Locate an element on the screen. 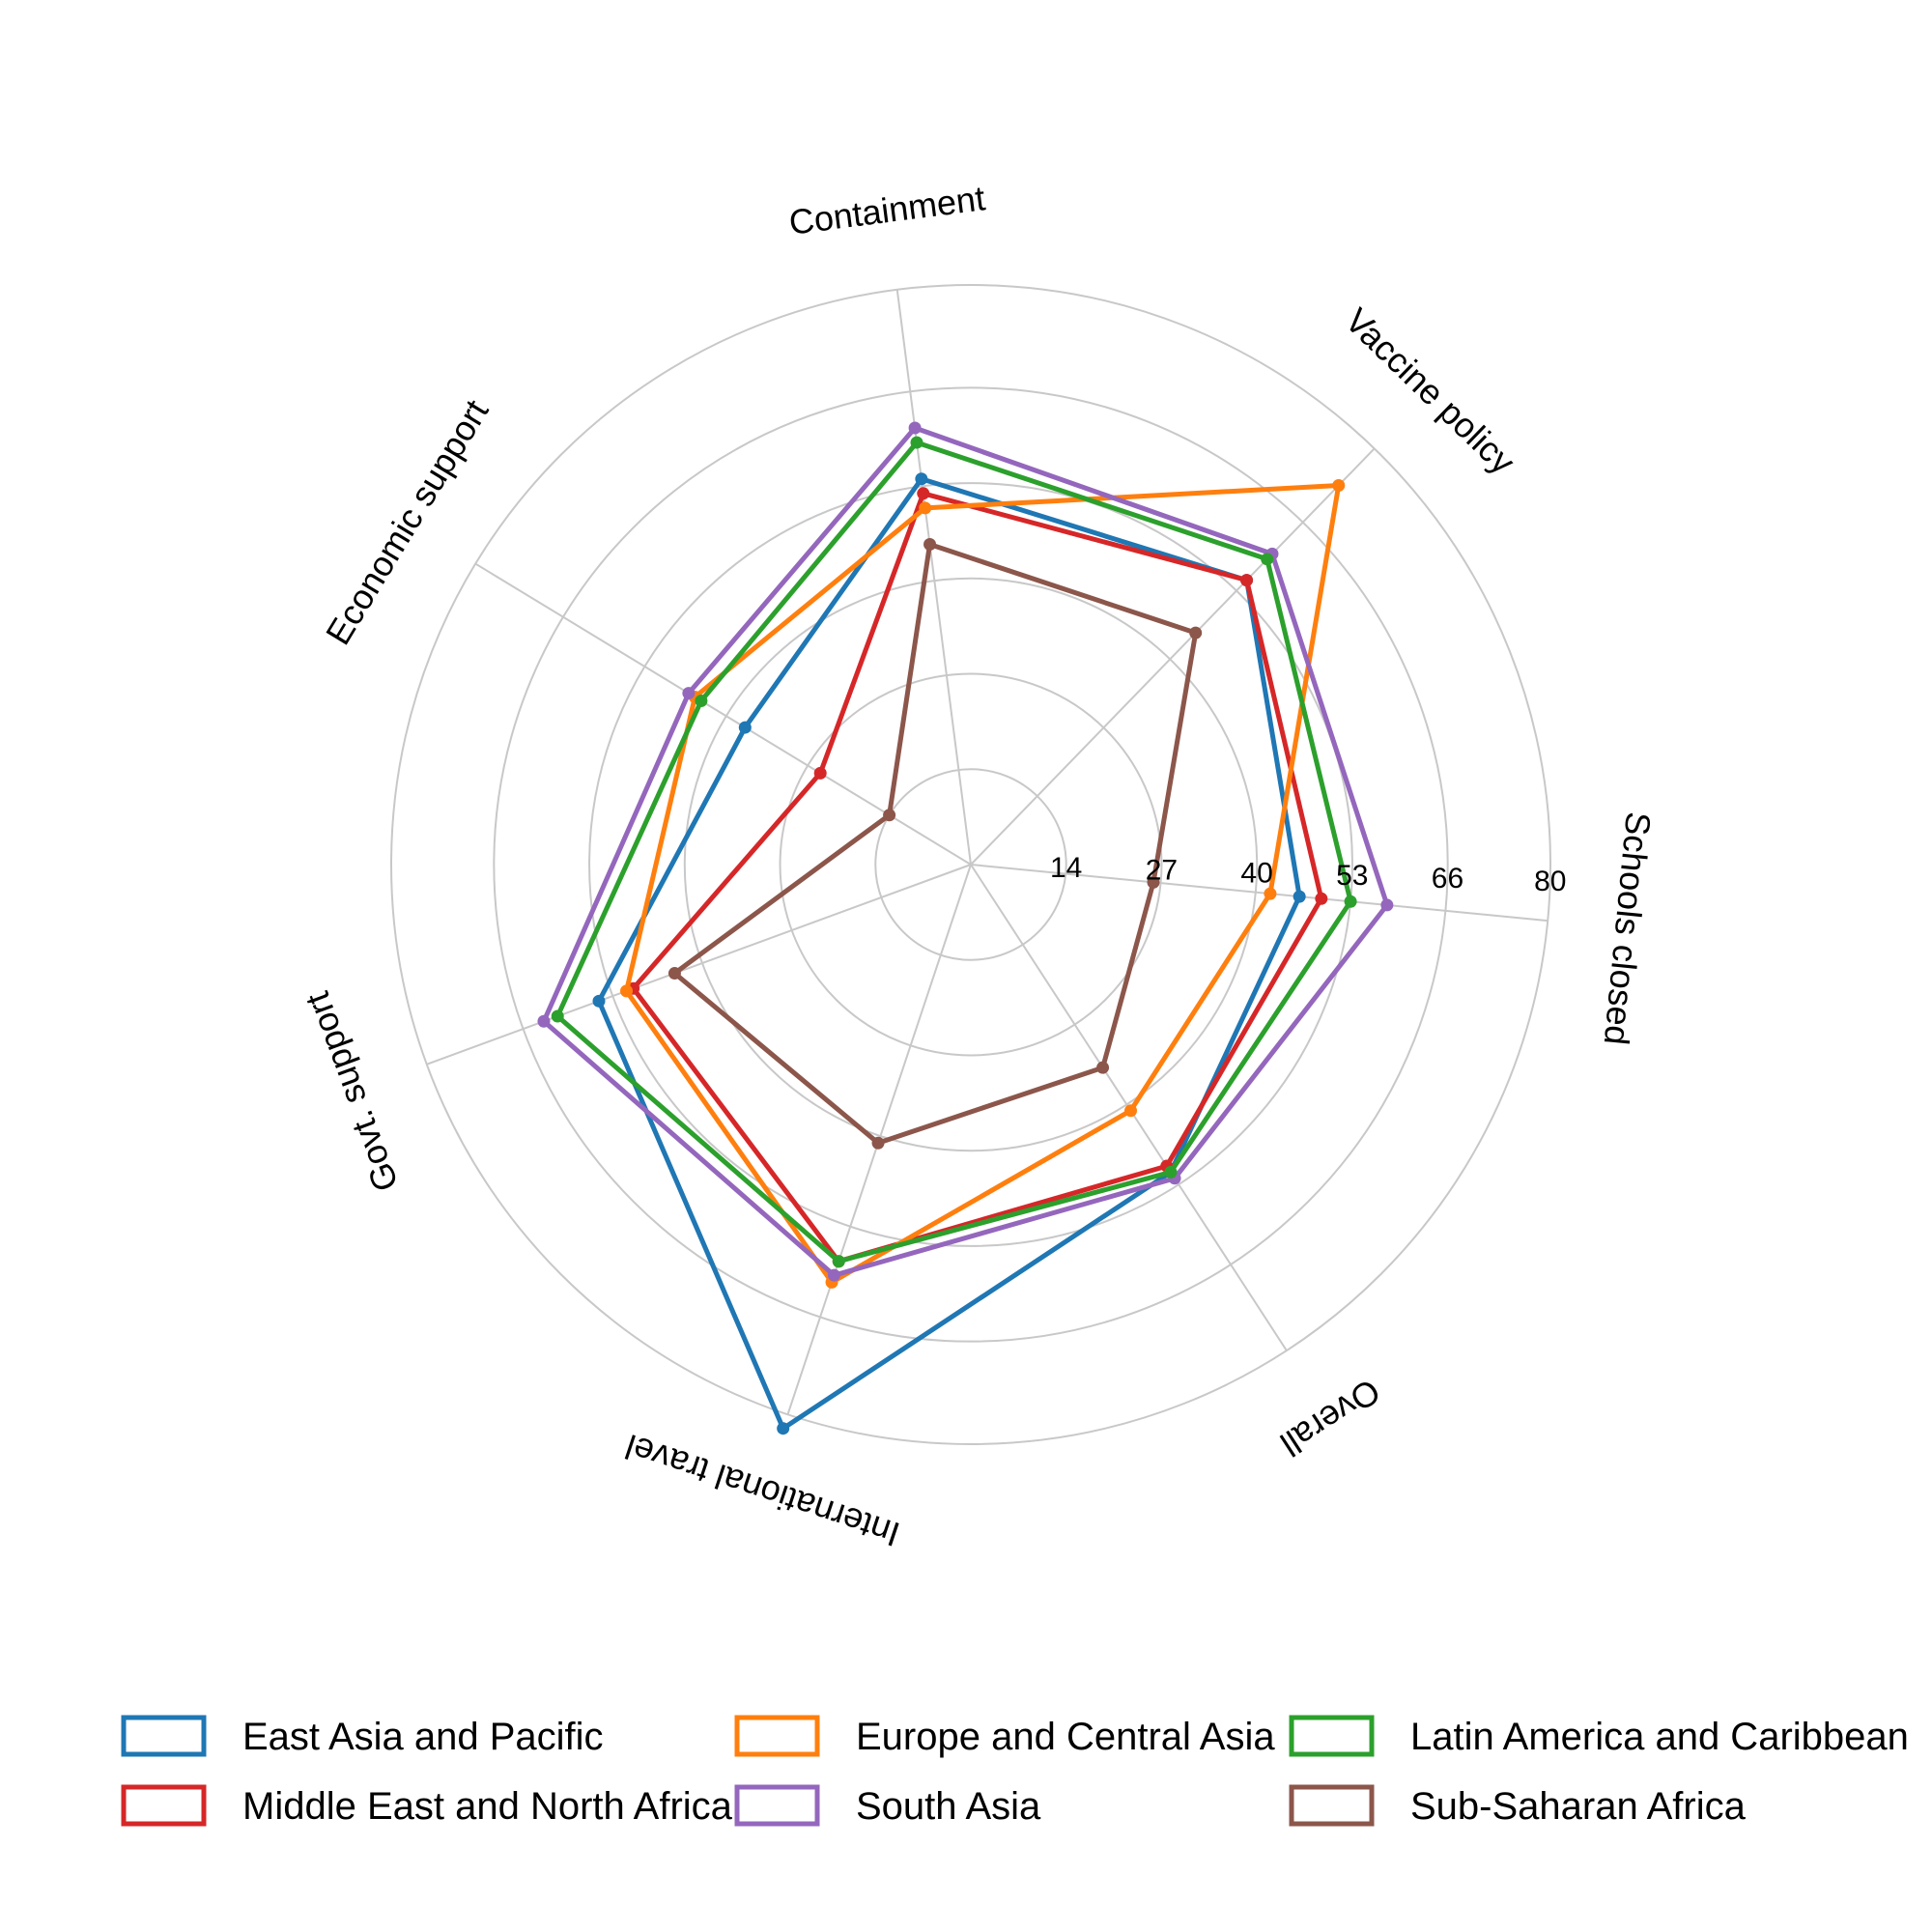  axis-label-vaccine-policy: Vaccine policy is located at coordinates (1430, 391).